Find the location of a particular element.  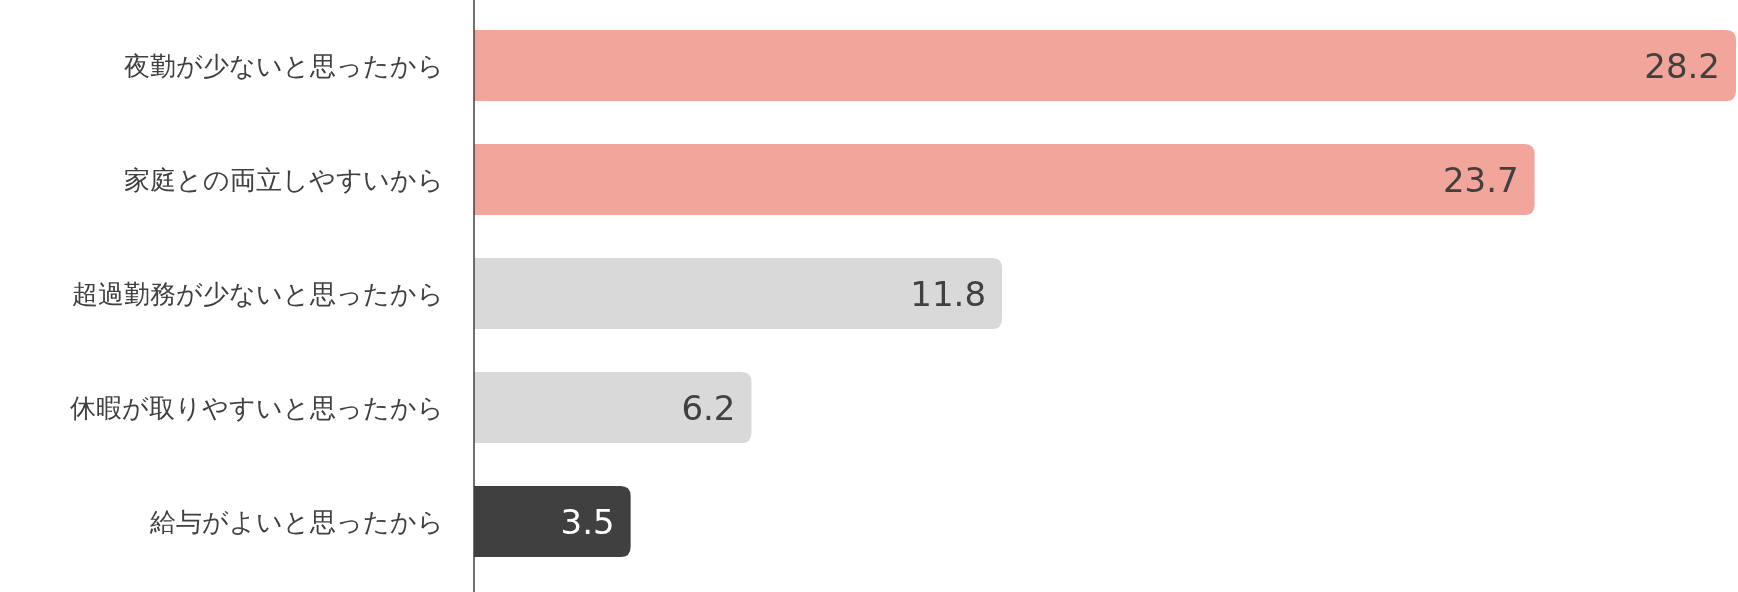

category: 家庭との両立しやすいから is located at coordinates (284, 179).